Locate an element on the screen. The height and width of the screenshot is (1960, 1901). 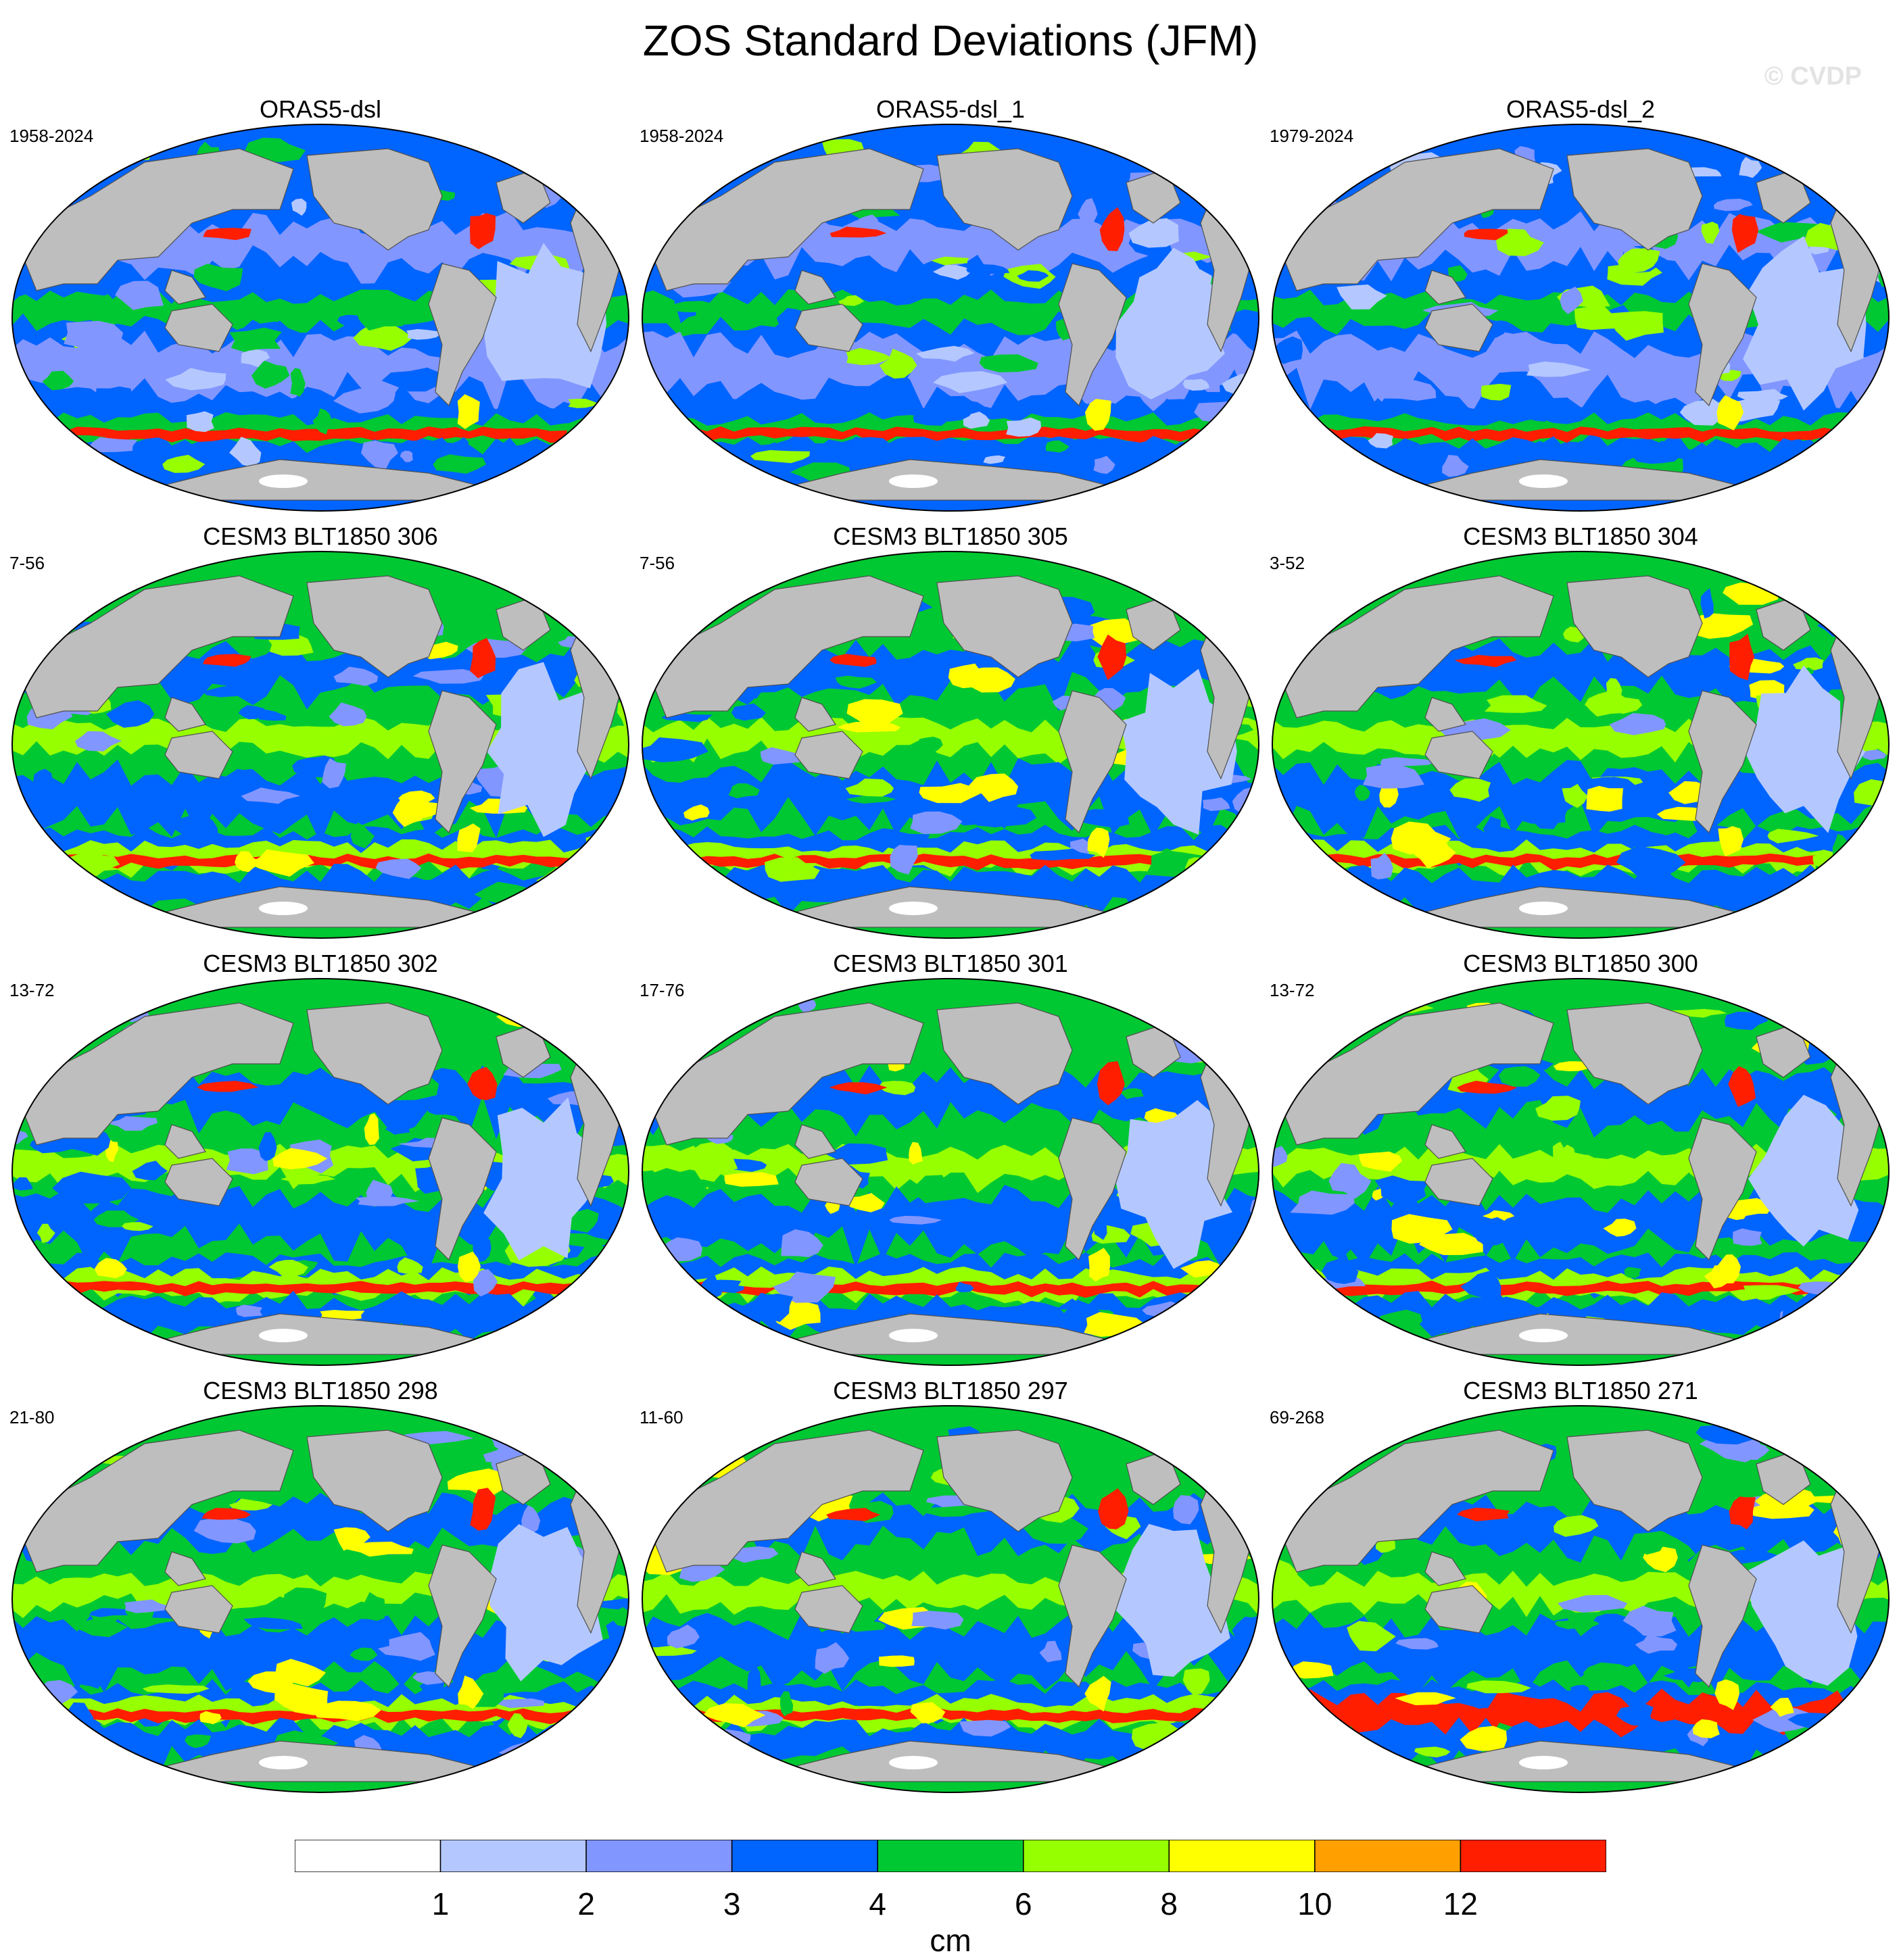
map-panel: CESM3 BLT1850 302 13-72 is located at coordinates (320, 1162).